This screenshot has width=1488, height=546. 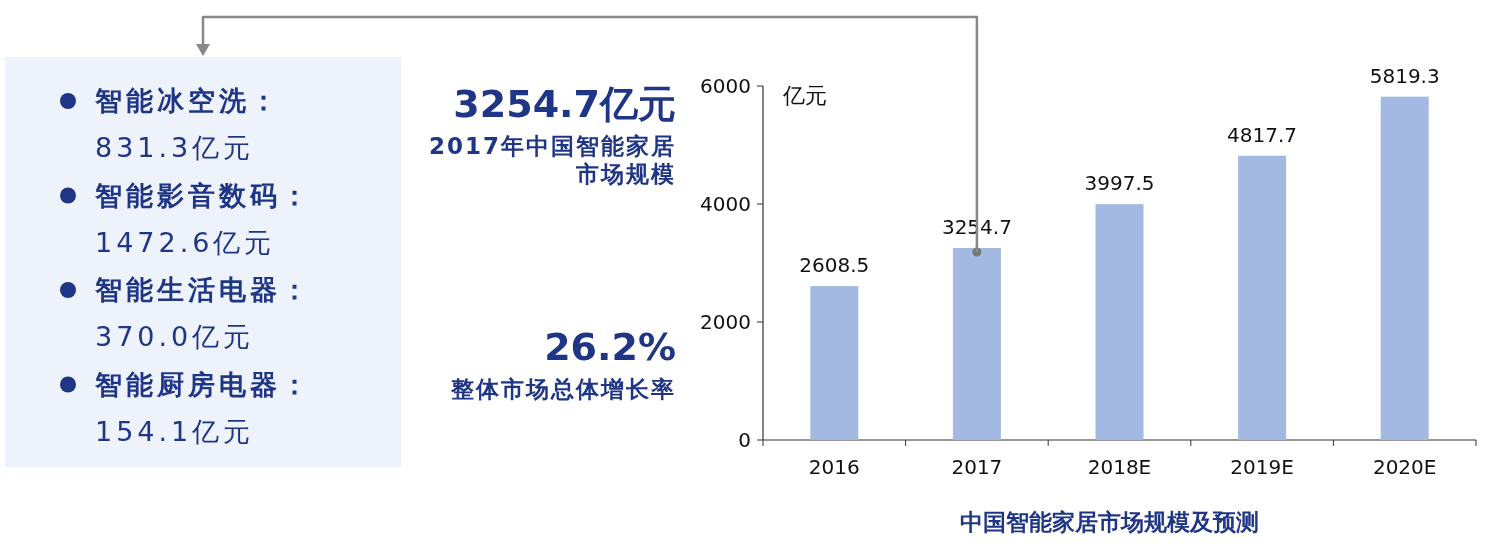 What do you see at coordinates (834, 467) in the screenshot?
I see `x-tick-label: 2016` at bounding box center [834, 467].